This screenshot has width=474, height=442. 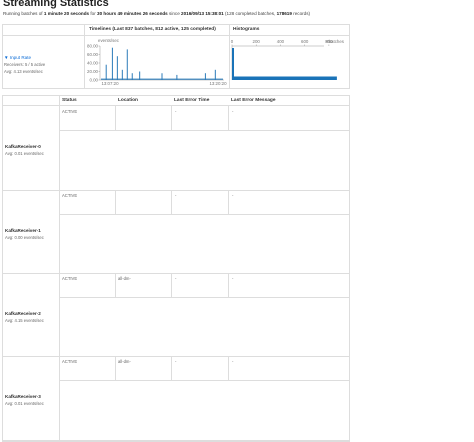 What do you see at coordinates (93, 46) in the screenshot?
I see `input-rate-y-tick: 80.00` at bounding box center [93, 46].